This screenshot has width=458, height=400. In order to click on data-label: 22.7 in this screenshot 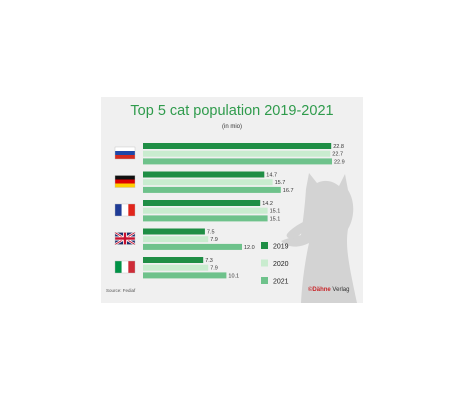, I will do `click(337, 155)`.